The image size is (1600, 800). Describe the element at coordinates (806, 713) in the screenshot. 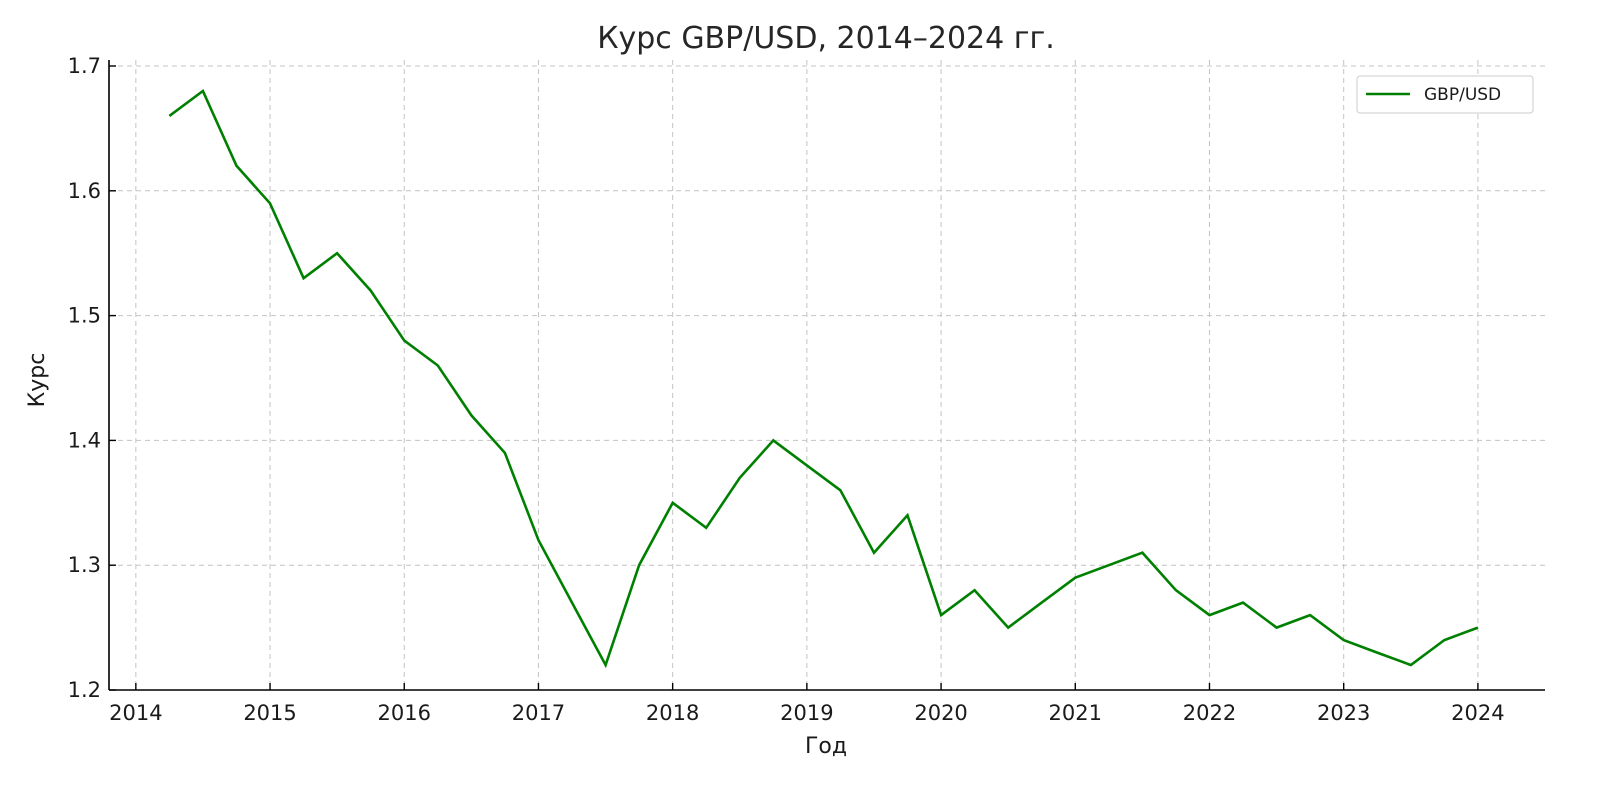

I see `x-tick-label: 2019` at that location.